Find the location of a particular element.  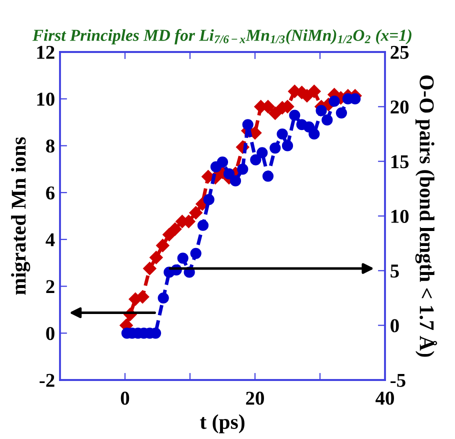

y-tick-label: 2 is located at coordinates (50, 287).